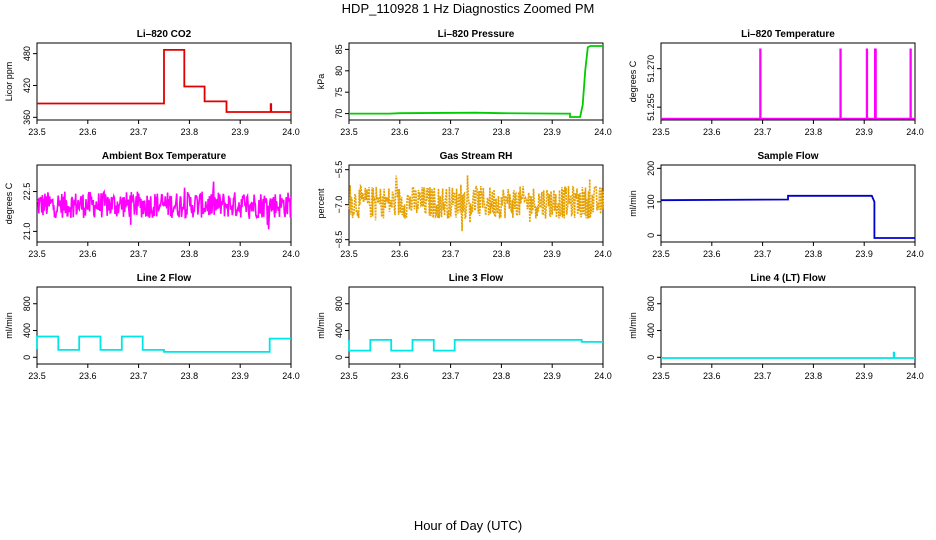  I want to click on y-tick-label: 51.270, so click(651, 69).